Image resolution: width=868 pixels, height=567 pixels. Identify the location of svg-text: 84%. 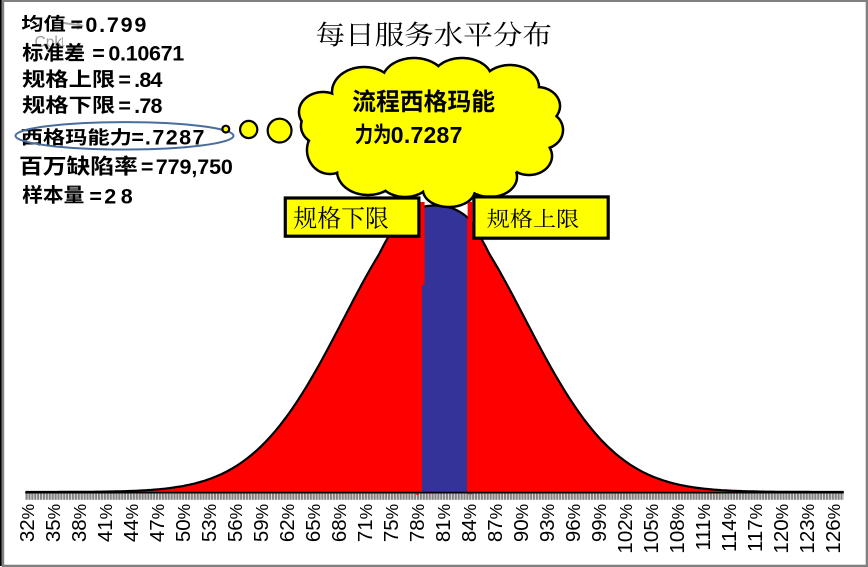
(469, 523).